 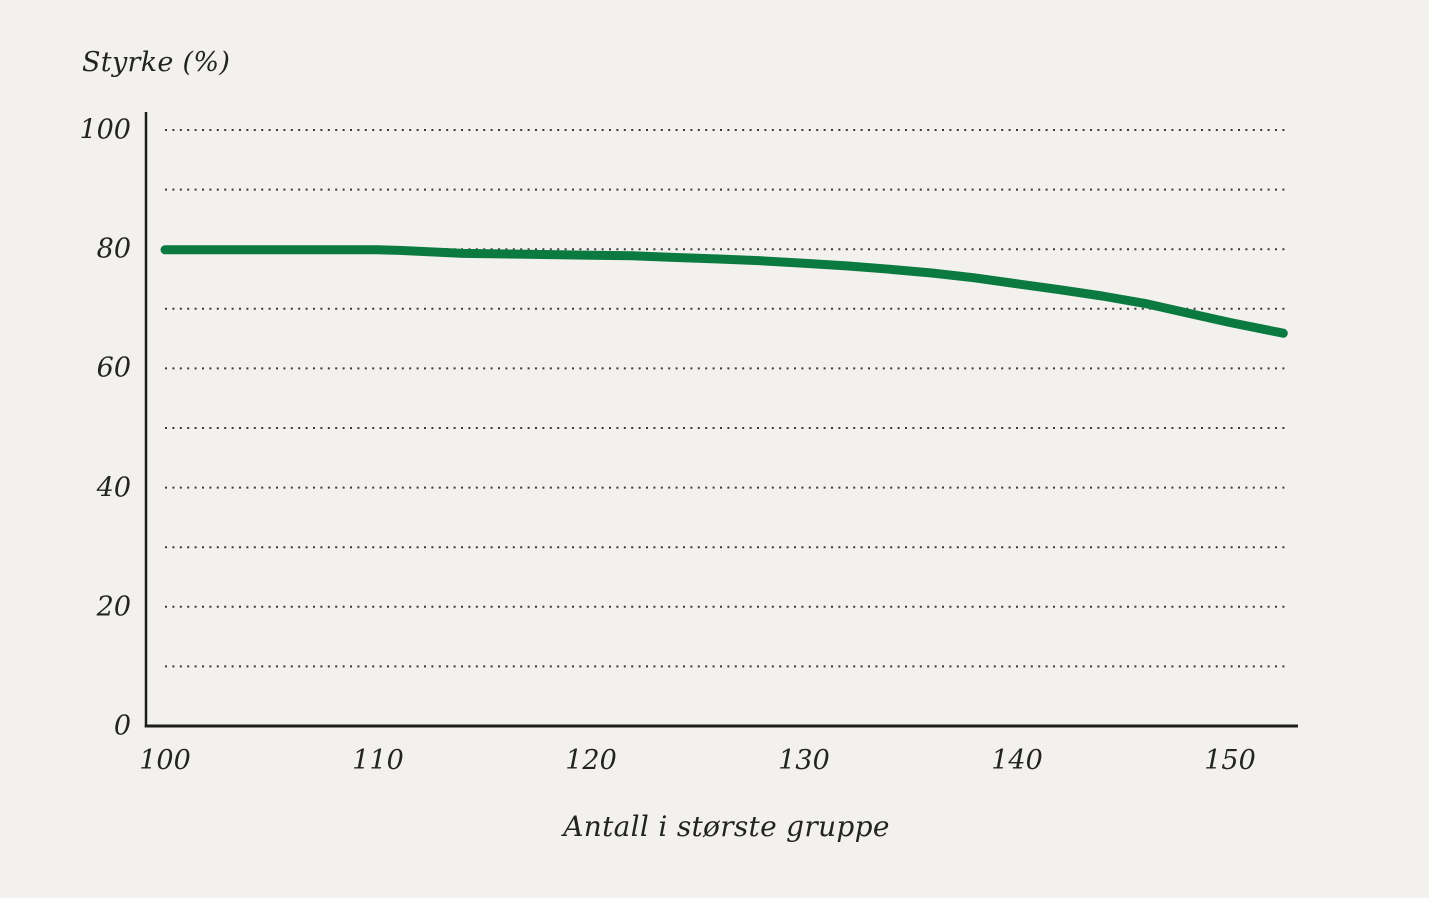 I want to click on x-tick-label-100: 100, so click(x=165, y=760).